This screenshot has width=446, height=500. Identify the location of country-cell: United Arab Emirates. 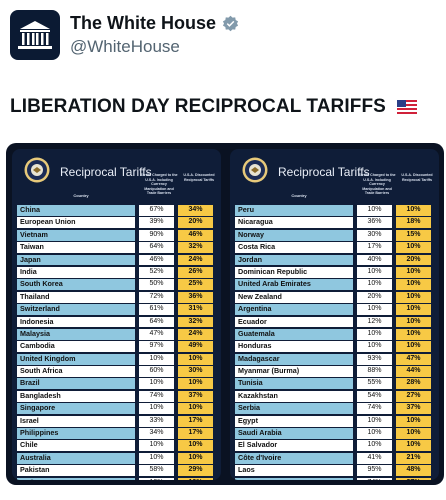
(294, 285).